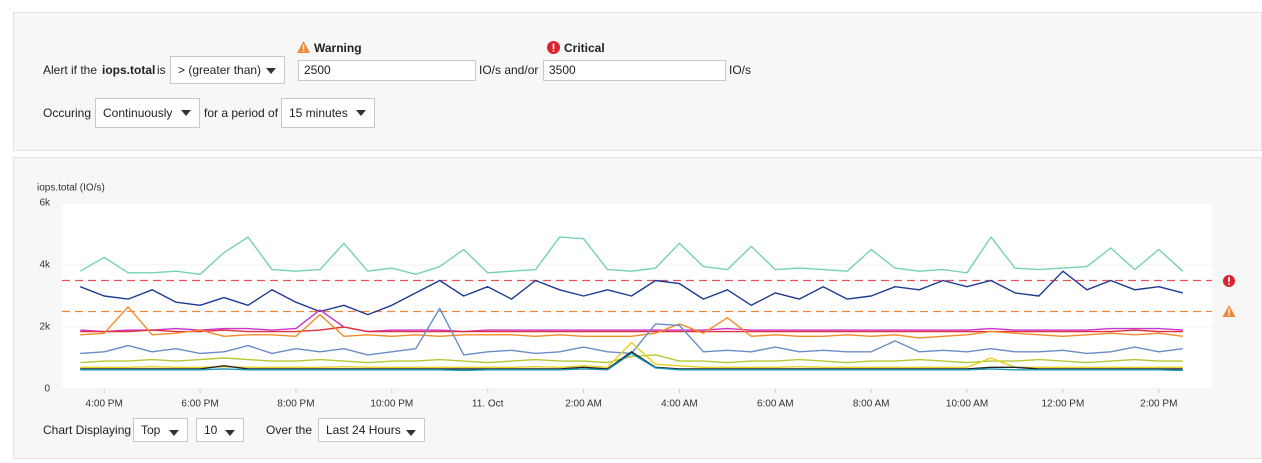  I want to click on warning-icon-mark, so click(1229, 311).